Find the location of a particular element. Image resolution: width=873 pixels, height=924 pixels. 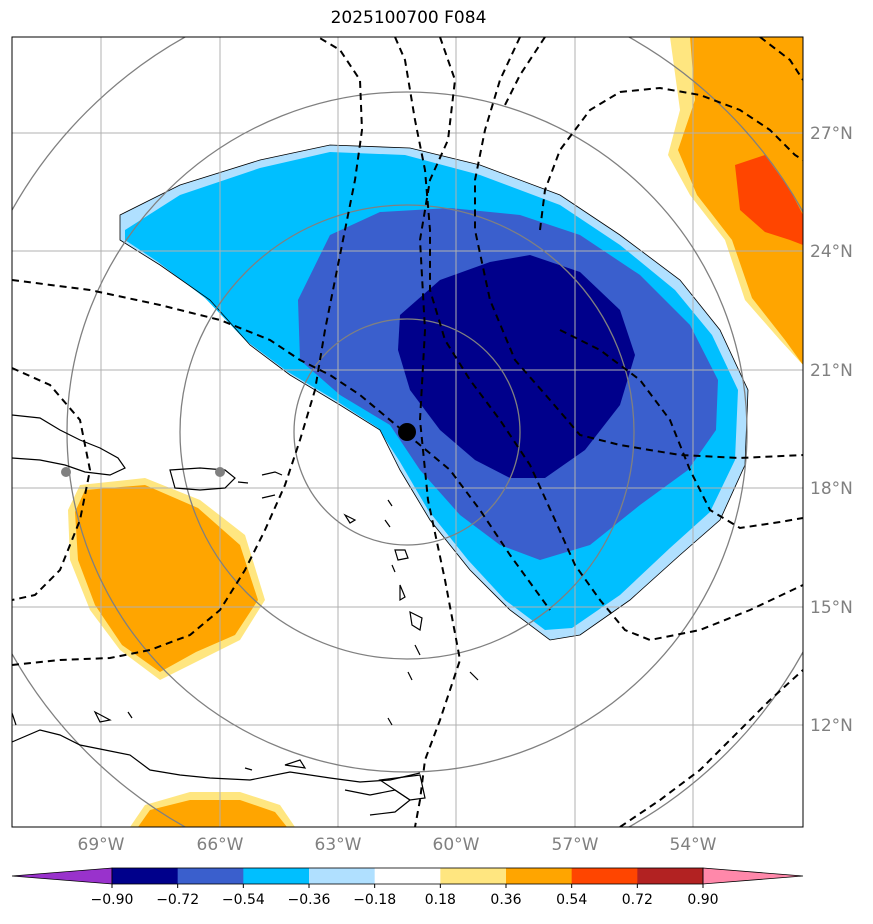

lon-label: 60°W is located at coordinates (456, 845).